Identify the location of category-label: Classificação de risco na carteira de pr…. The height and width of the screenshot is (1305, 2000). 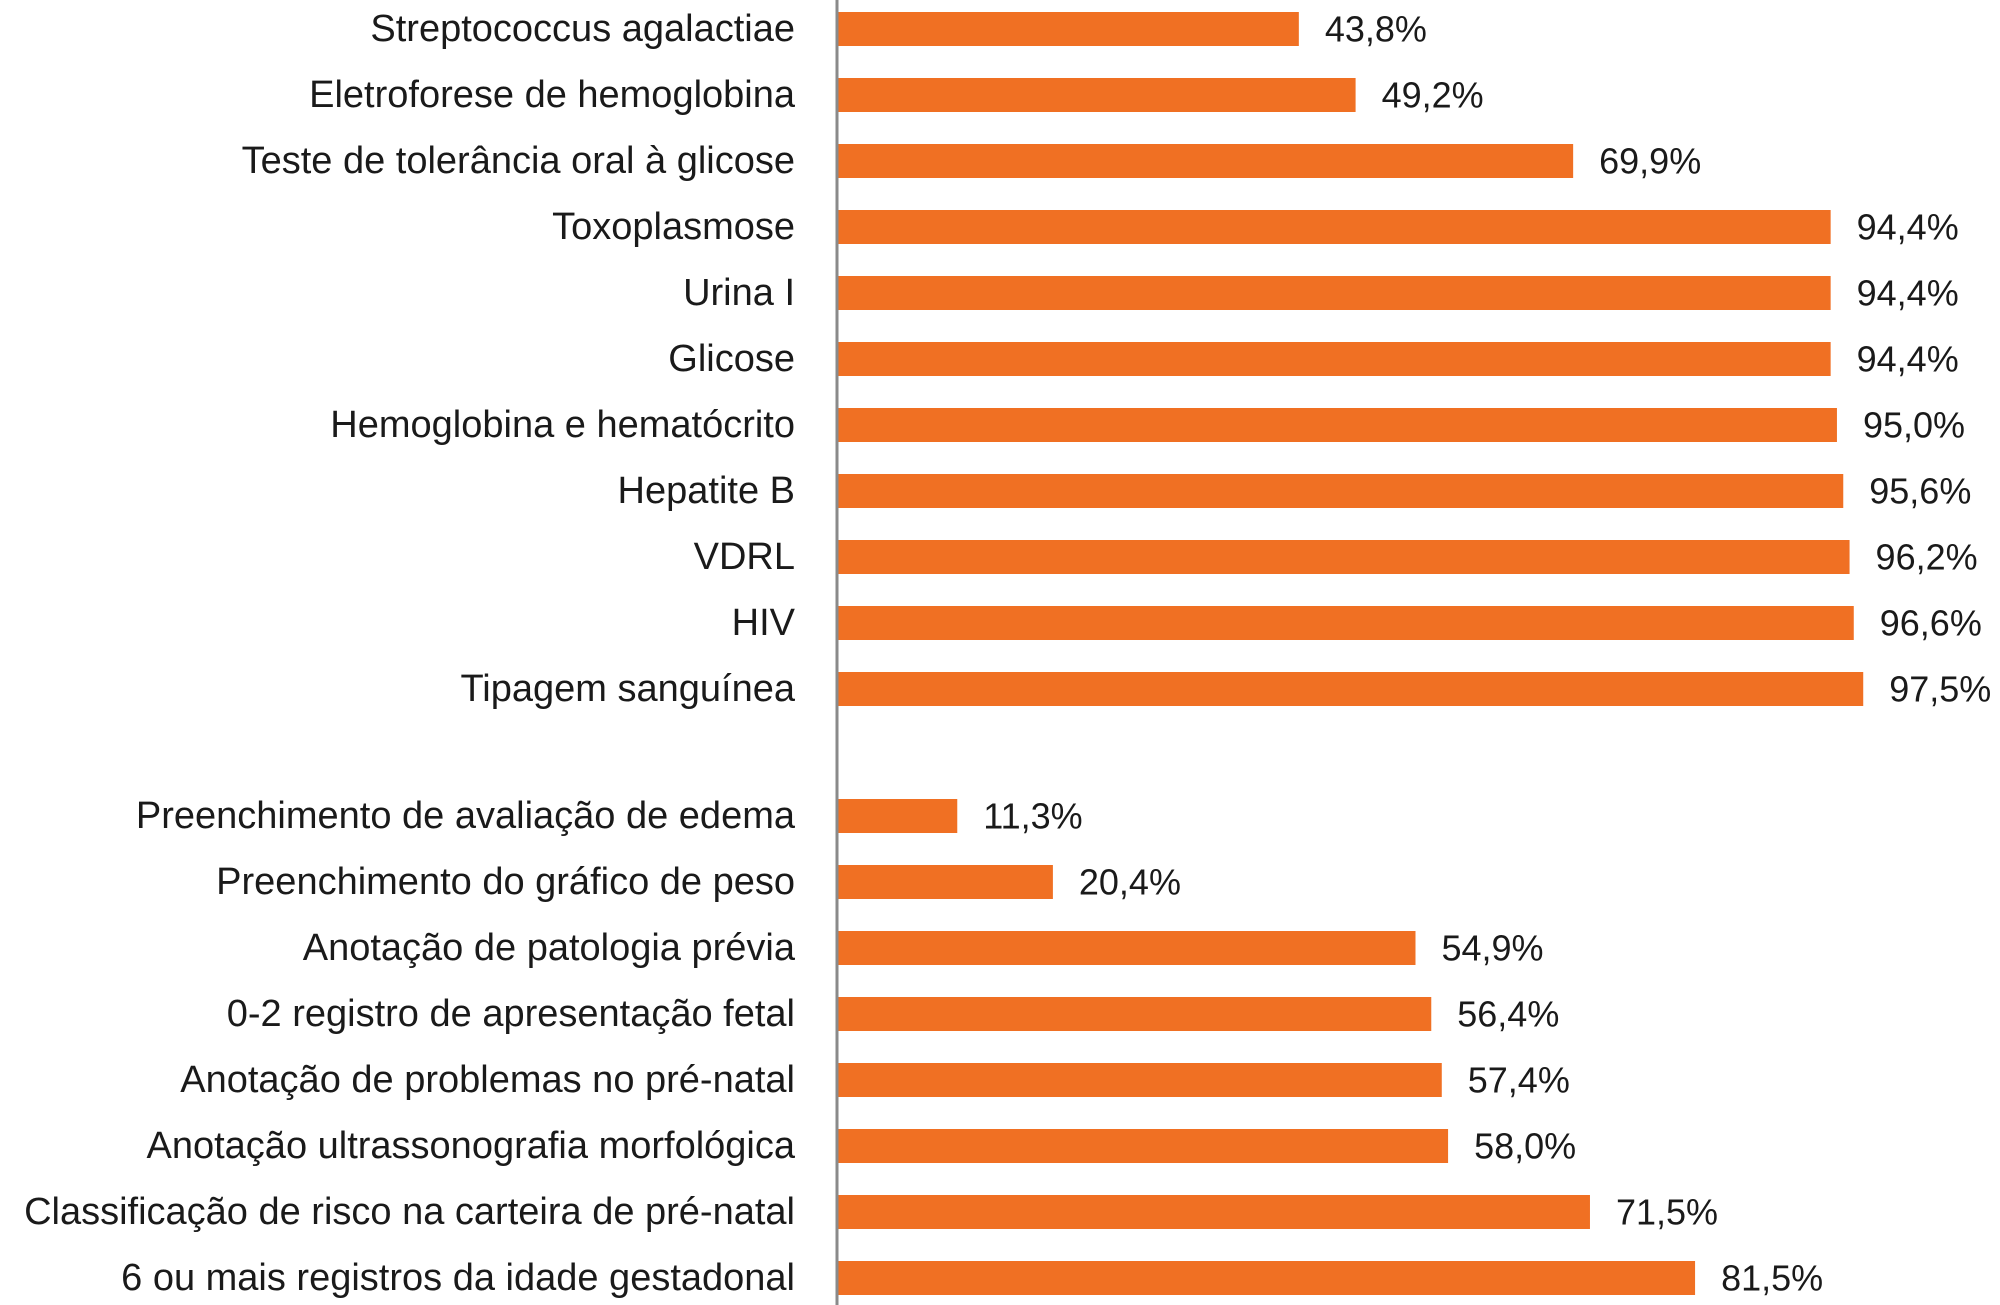
(409, 1212).